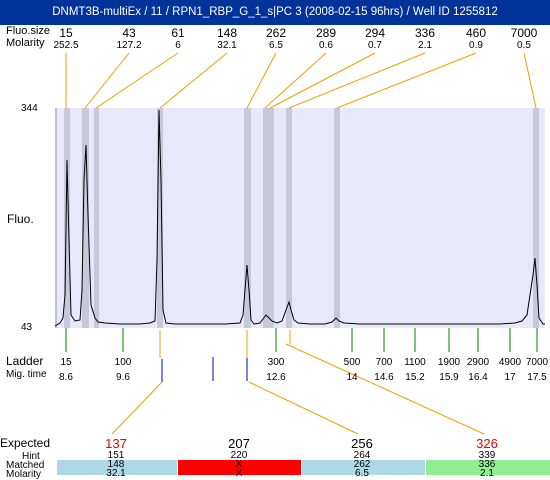  What do you see at coordinates (375, 45) in the screenshot?
I see `peak-molarity-label: 0.7` at bounding box center [375, 45].